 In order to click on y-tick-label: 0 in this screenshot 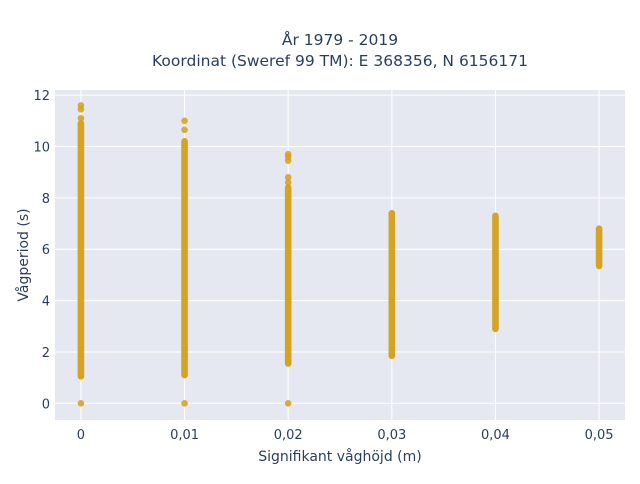, I will do `click(46, 404)`.